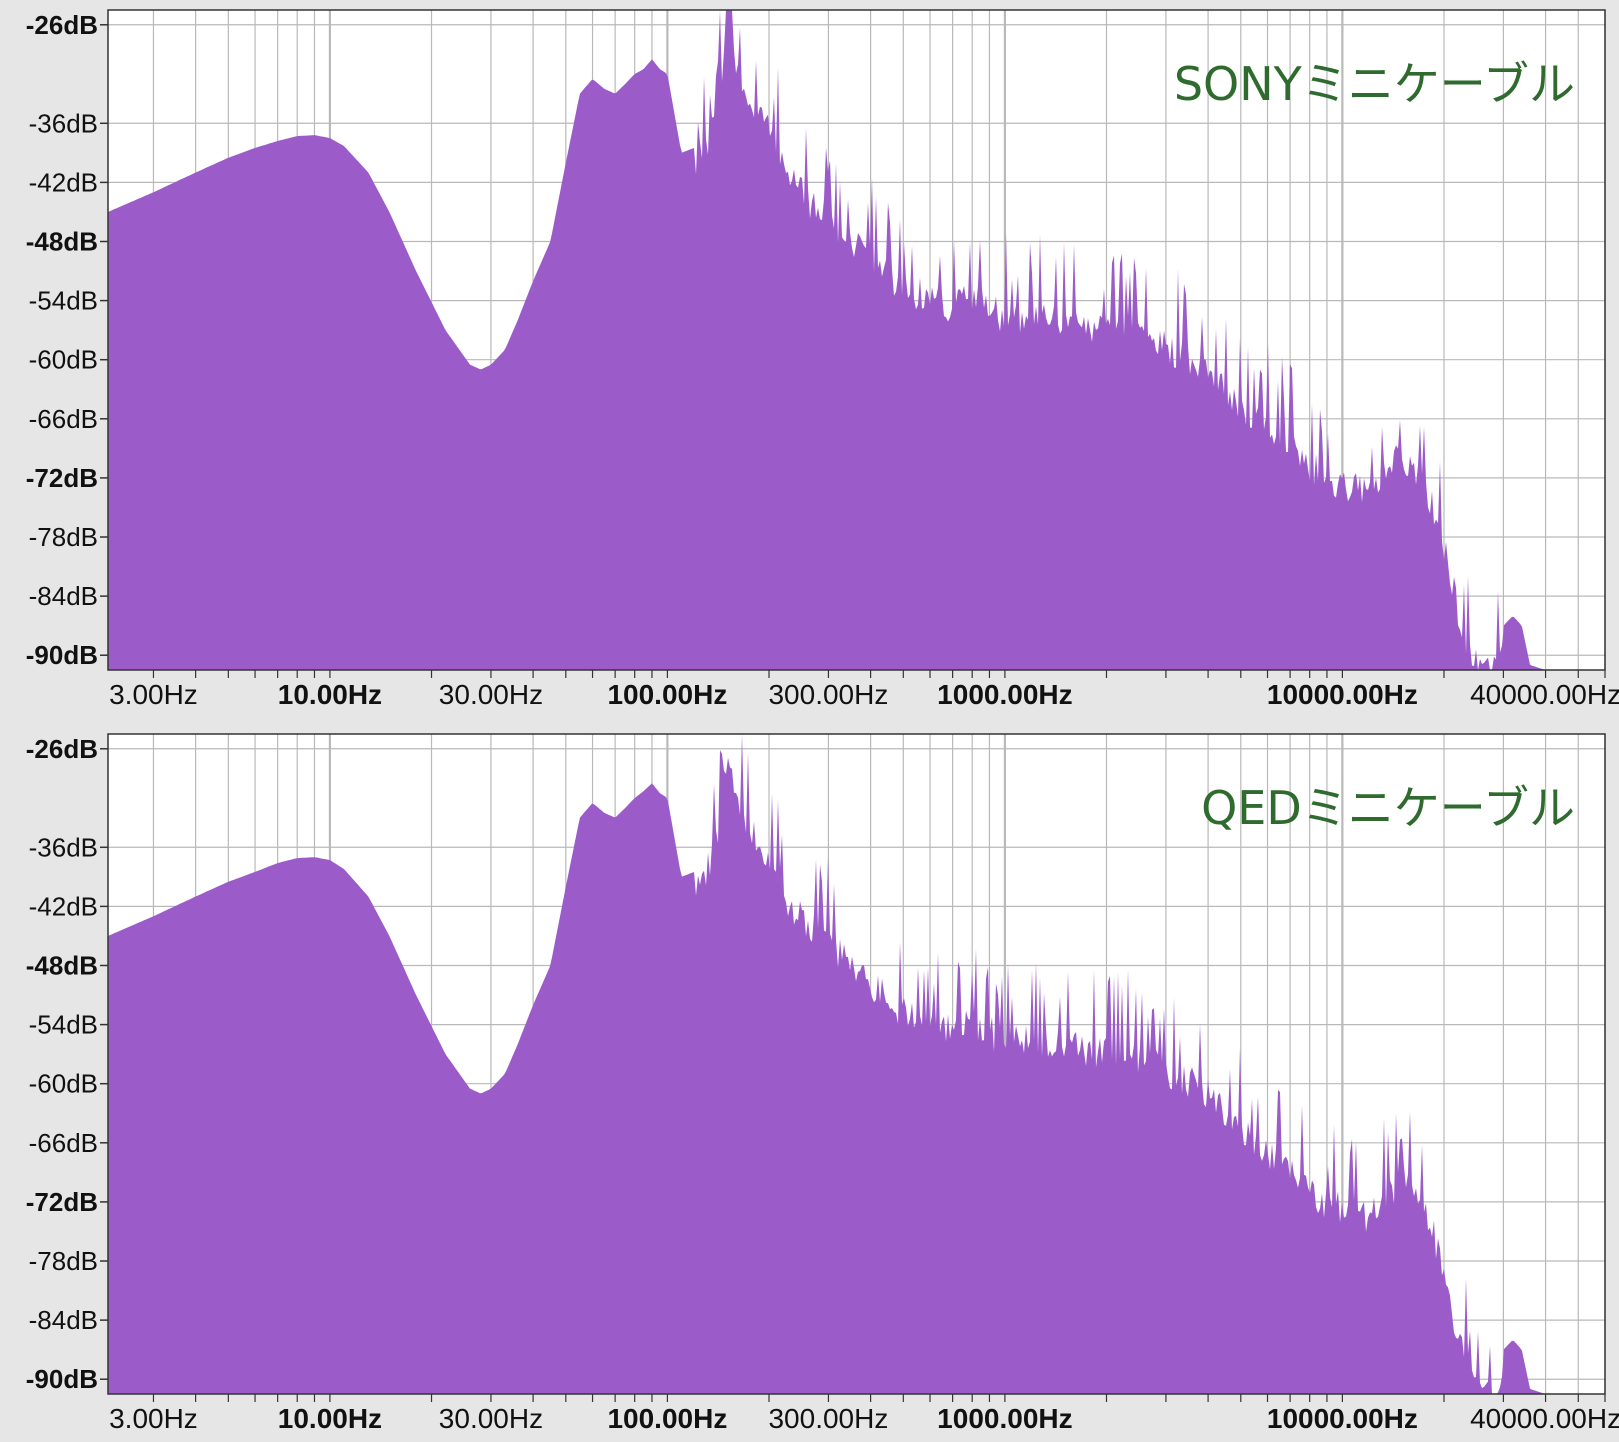 Image resolution: width=1619 pixels, height=1442 pixels. Describe the element at coordinates (1388, 808) in the screenshot. I see `plot-label: QEDミニケーブル` at that location.